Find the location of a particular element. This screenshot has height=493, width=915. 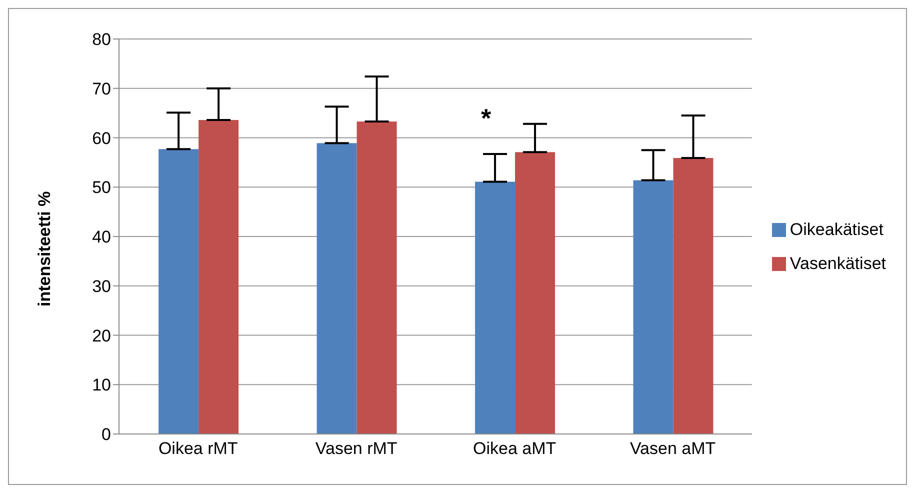

y-tick-label: 70 is located at coordinates (101, 88).